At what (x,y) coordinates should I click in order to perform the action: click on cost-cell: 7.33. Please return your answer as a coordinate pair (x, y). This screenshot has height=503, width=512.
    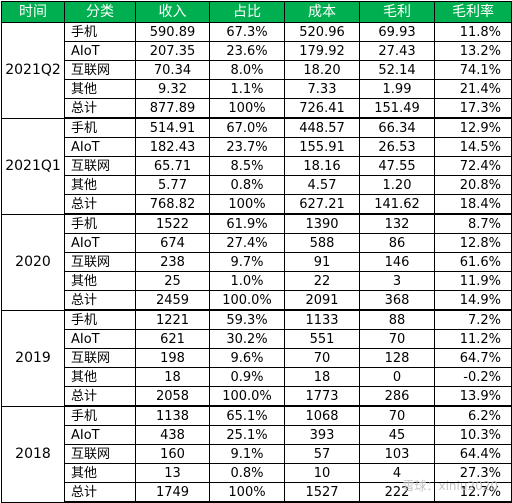
    Looking at the image, I should click on (322, 89).